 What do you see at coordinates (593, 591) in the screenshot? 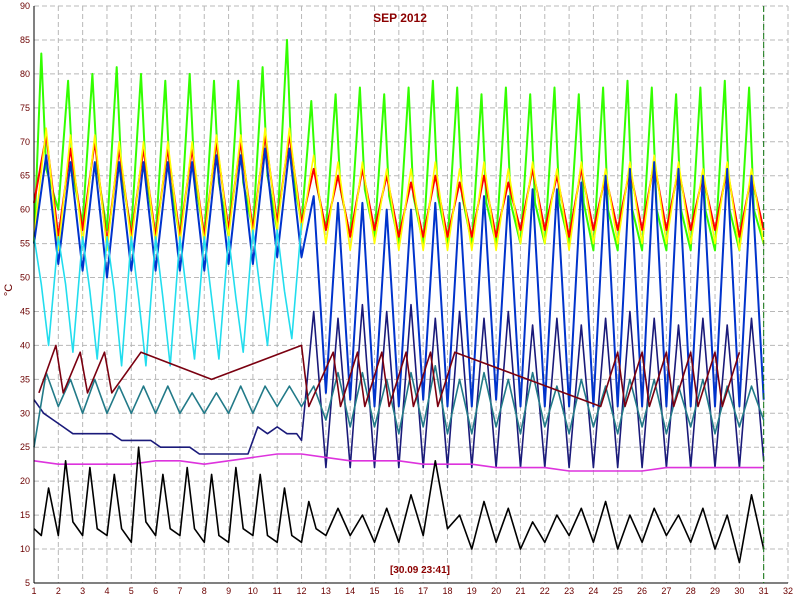
I see `x-tick-label: 24` at bounding box center [593, 591].